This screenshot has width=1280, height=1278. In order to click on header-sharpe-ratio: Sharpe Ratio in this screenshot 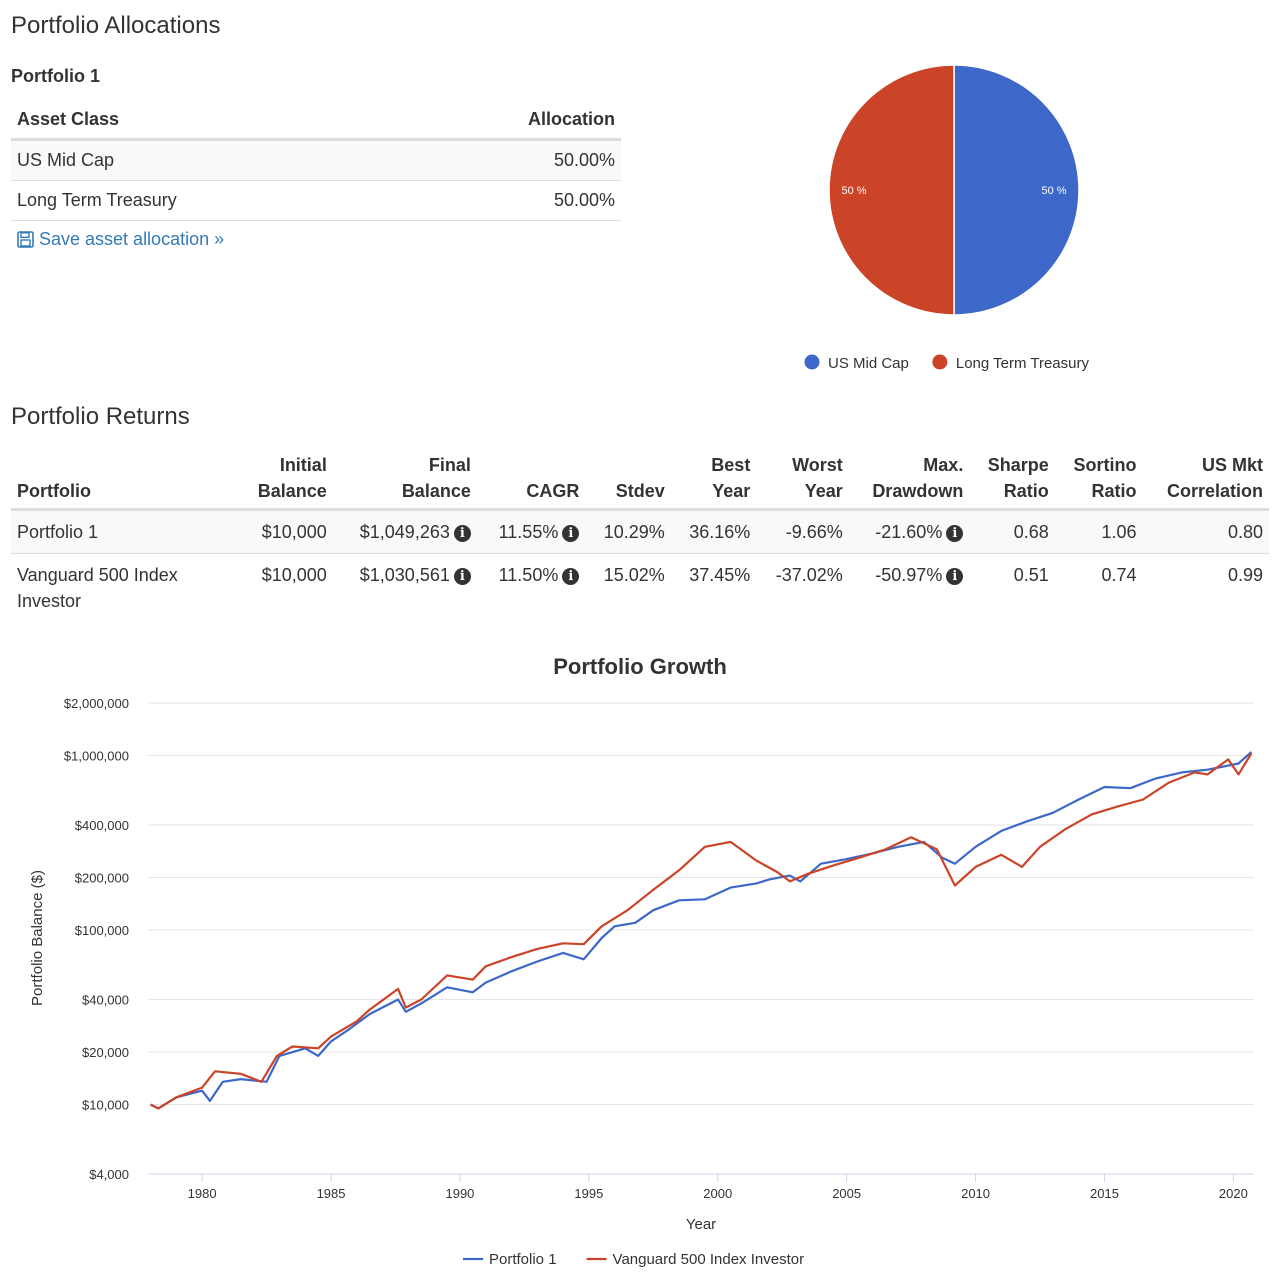, I will do `click(1012, 479)`.